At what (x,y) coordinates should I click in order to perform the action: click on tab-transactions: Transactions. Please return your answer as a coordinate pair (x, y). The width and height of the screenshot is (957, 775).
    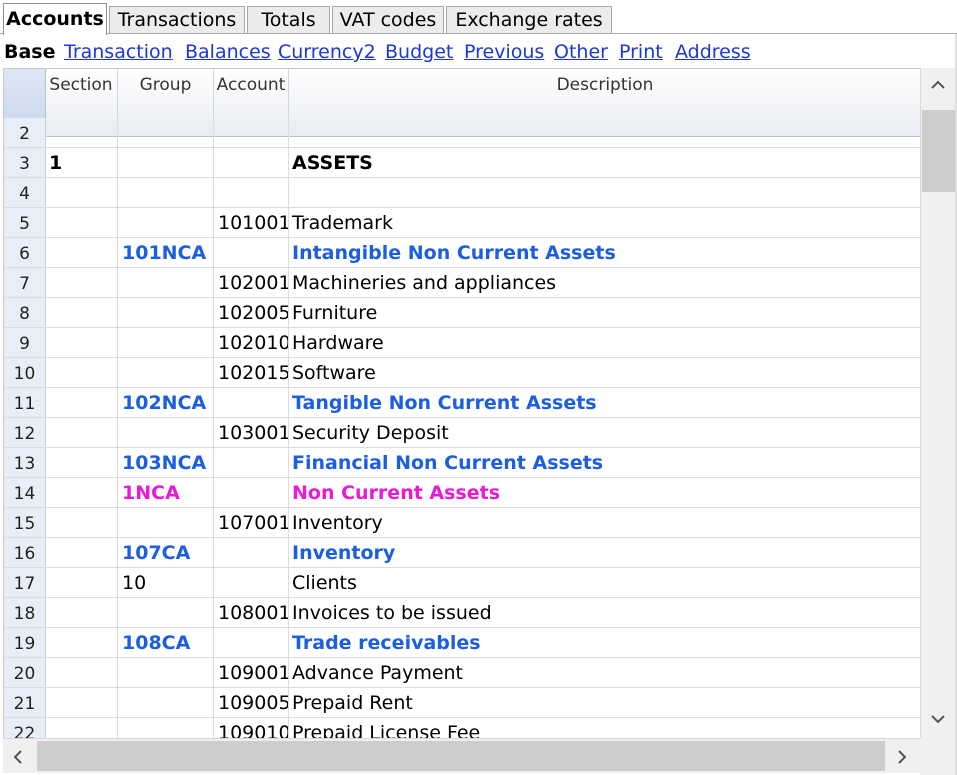
    Looking at the image, I should click on (177, 19).